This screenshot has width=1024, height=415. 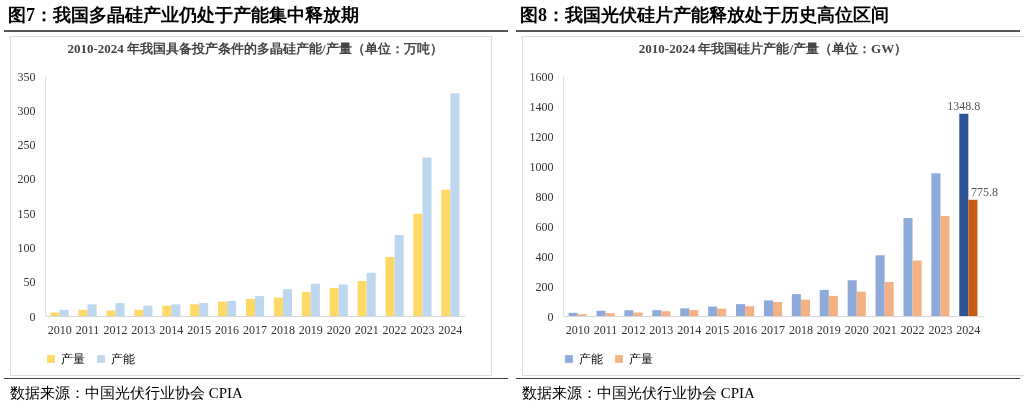 I want to click on y-tick-label: 800, so click(x=544, y=196).